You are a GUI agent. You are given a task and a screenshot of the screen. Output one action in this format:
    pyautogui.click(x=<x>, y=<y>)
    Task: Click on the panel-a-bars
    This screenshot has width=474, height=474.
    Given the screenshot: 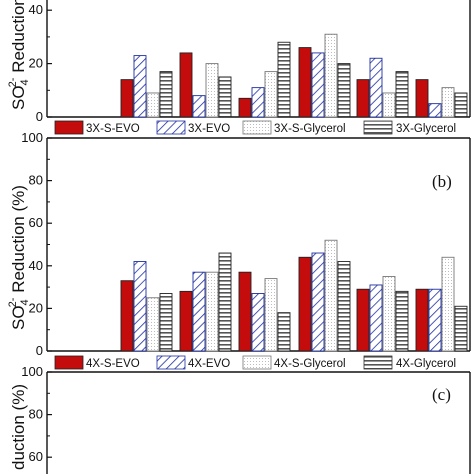 What is the action you would take?
    pyautogui.click(x=294, y=75)
    